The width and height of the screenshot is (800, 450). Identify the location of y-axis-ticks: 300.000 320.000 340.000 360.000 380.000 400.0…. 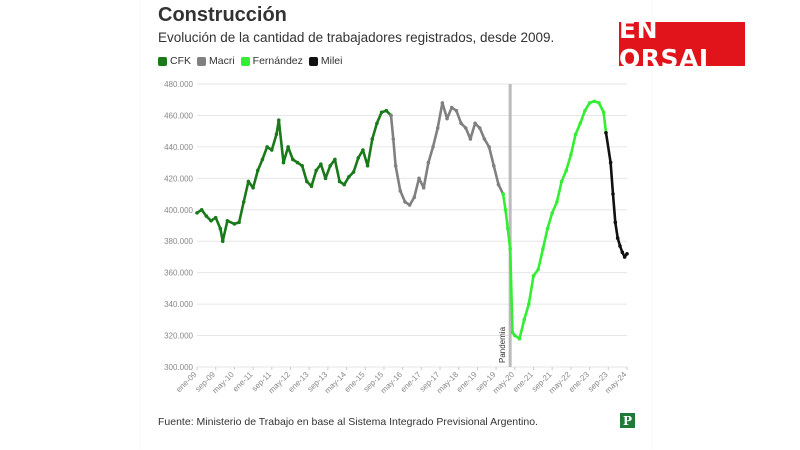
(178, 226).